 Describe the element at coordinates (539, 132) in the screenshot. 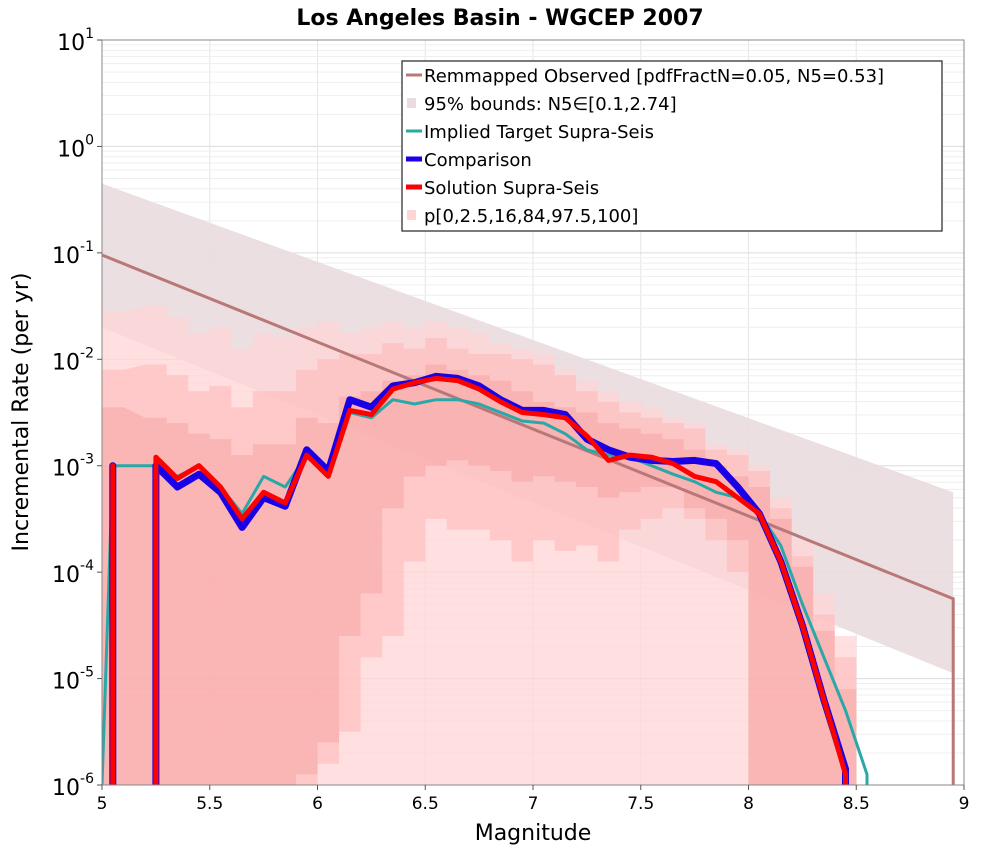

I see `legend-entry-label: Implied Target Supra-Seis` at that location.